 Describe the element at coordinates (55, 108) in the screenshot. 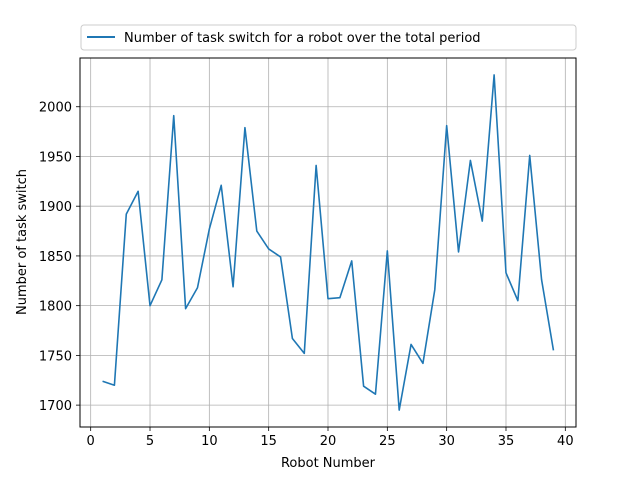

I see `y-tick-label: 2000` at that location.